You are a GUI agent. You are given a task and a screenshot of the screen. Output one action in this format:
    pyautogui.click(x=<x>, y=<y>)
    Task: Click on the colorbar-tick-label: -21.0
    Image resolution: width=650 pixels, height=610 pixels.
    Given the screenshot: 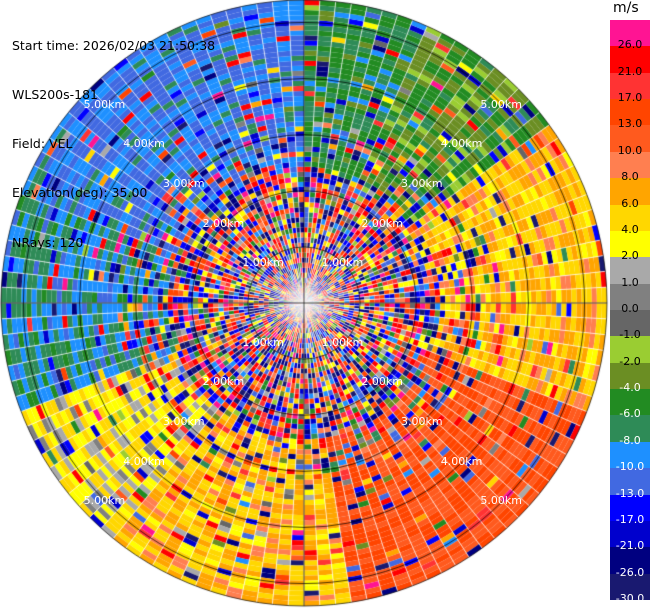 What is the action you would take?
    pyautogui.click(x=630, y=546)
    